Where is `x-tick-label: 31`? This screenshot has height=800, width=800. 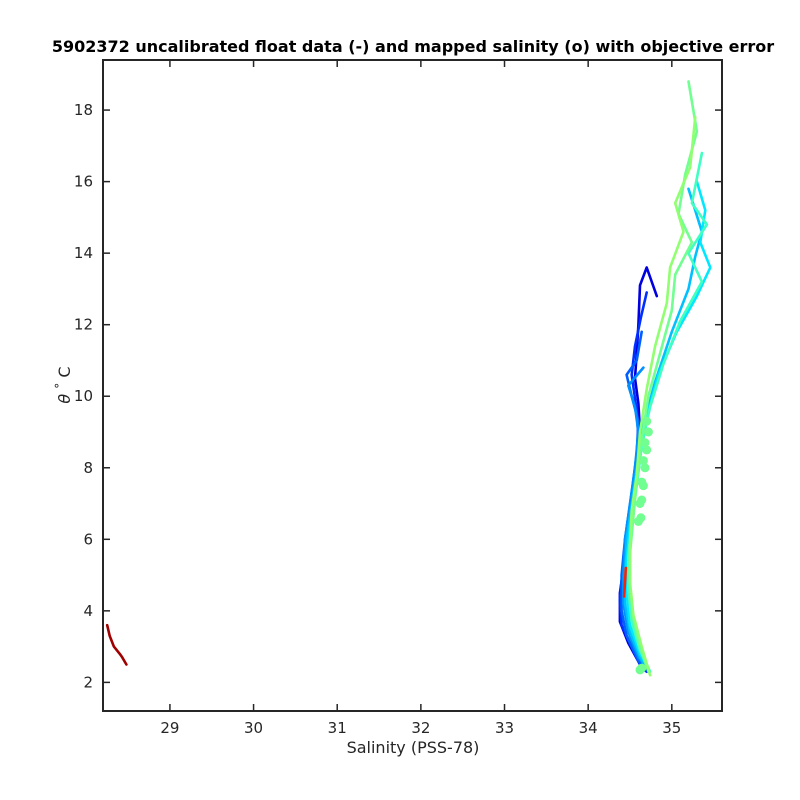 x-tick-label: 31 is located at coordinates (337, 728).